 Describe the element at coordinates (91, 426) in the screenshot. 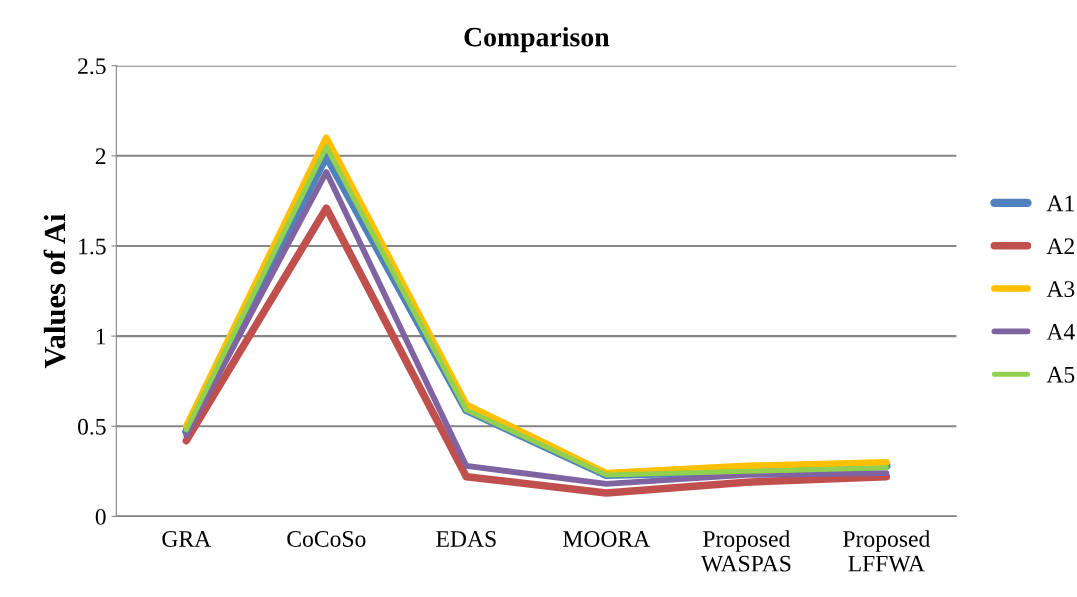

I see `y-tick-label: 0.5` at that location.